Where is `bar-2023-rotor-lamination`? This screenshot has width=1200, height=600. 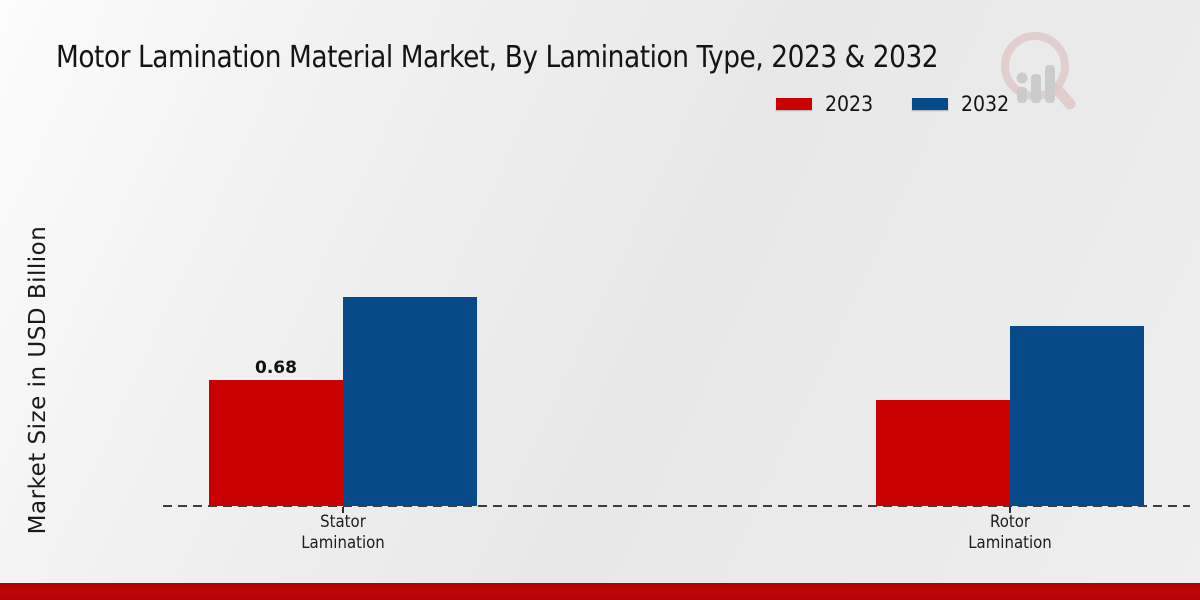
bar-2023-rotor-lamination is located at coordinates (943, 453).